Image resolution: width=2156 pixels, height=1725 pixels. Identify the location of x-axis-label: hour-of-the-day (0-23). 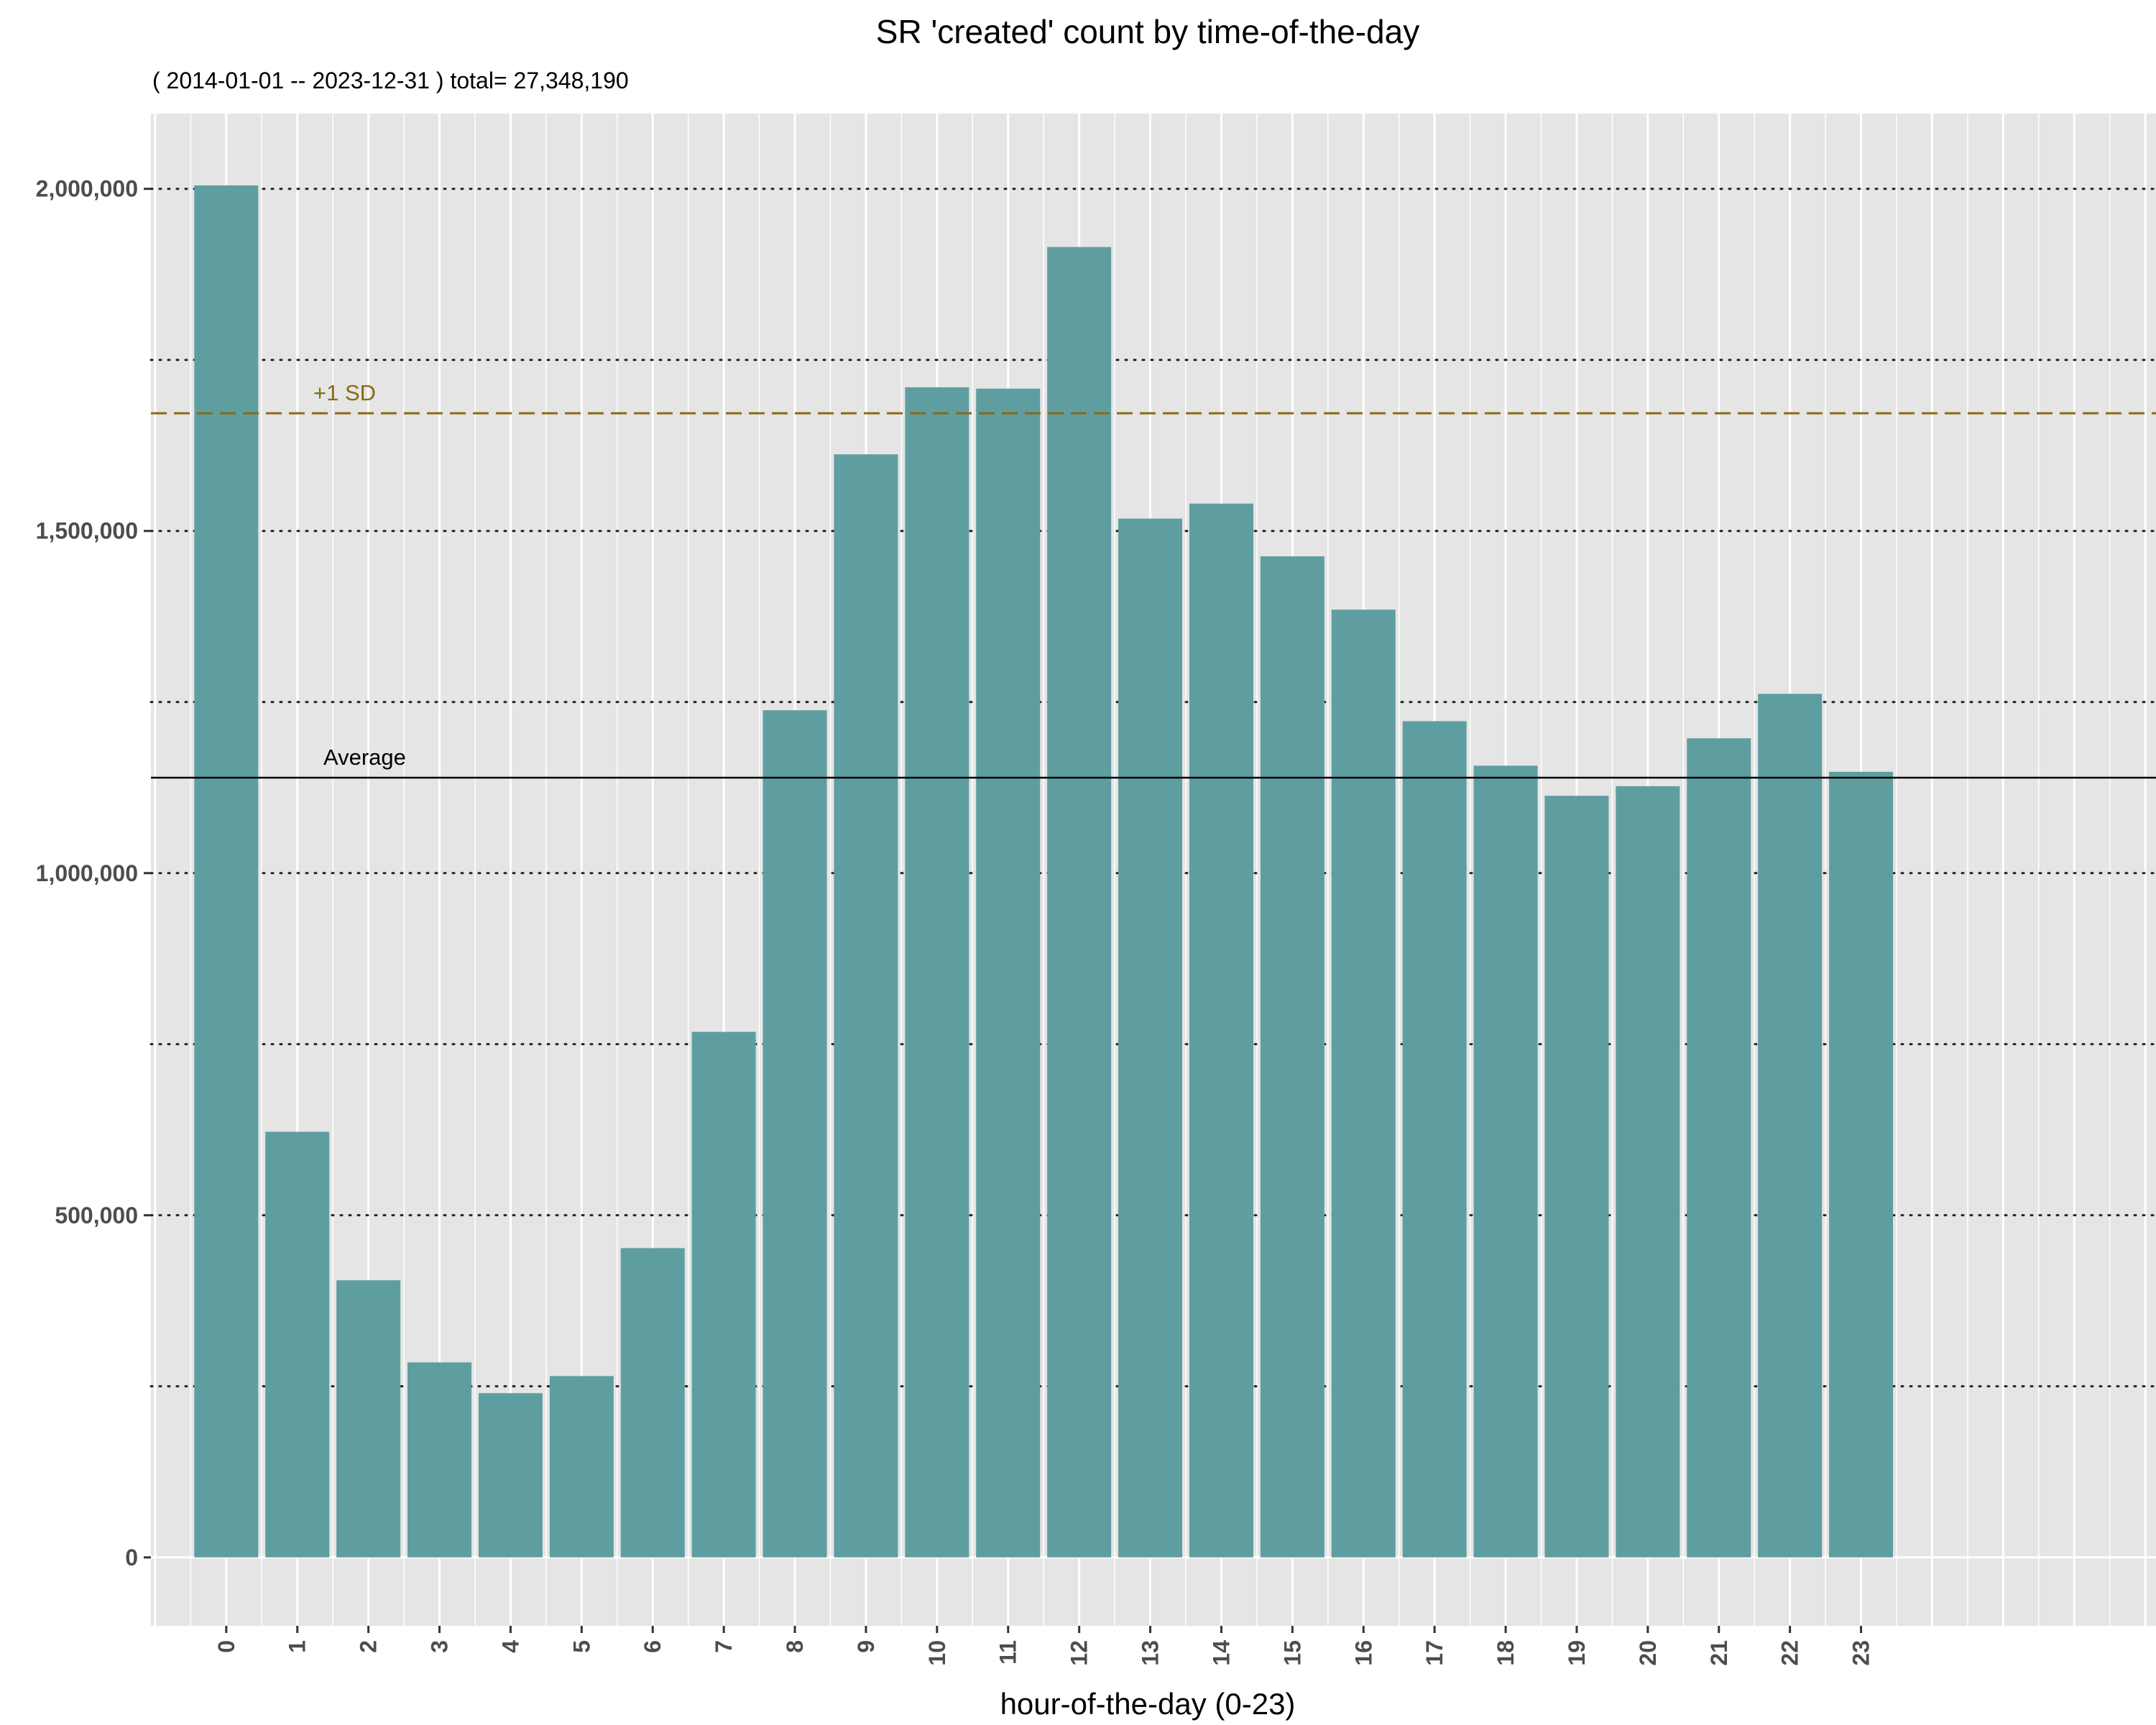
(1148, 1704).